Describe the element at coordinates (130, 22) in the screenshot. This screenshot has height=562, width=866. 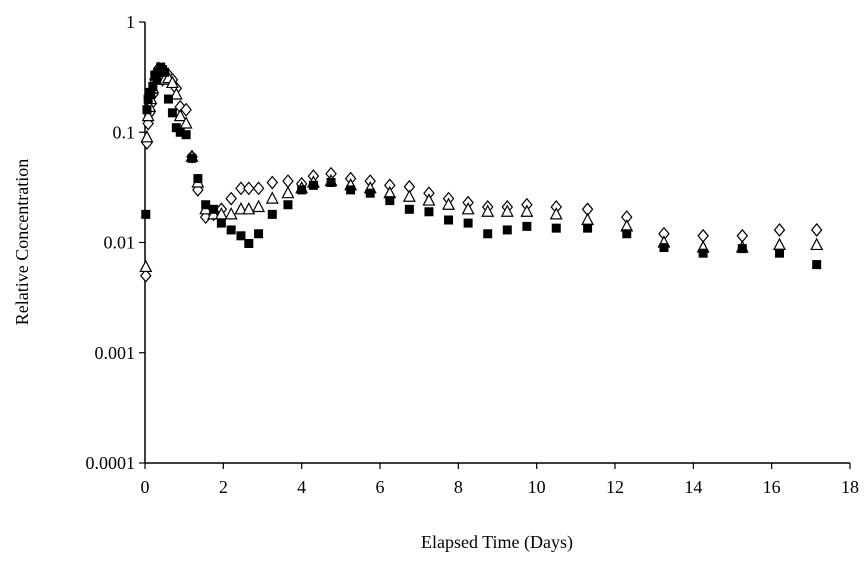
I see `y-tick-label: 1` at that location.